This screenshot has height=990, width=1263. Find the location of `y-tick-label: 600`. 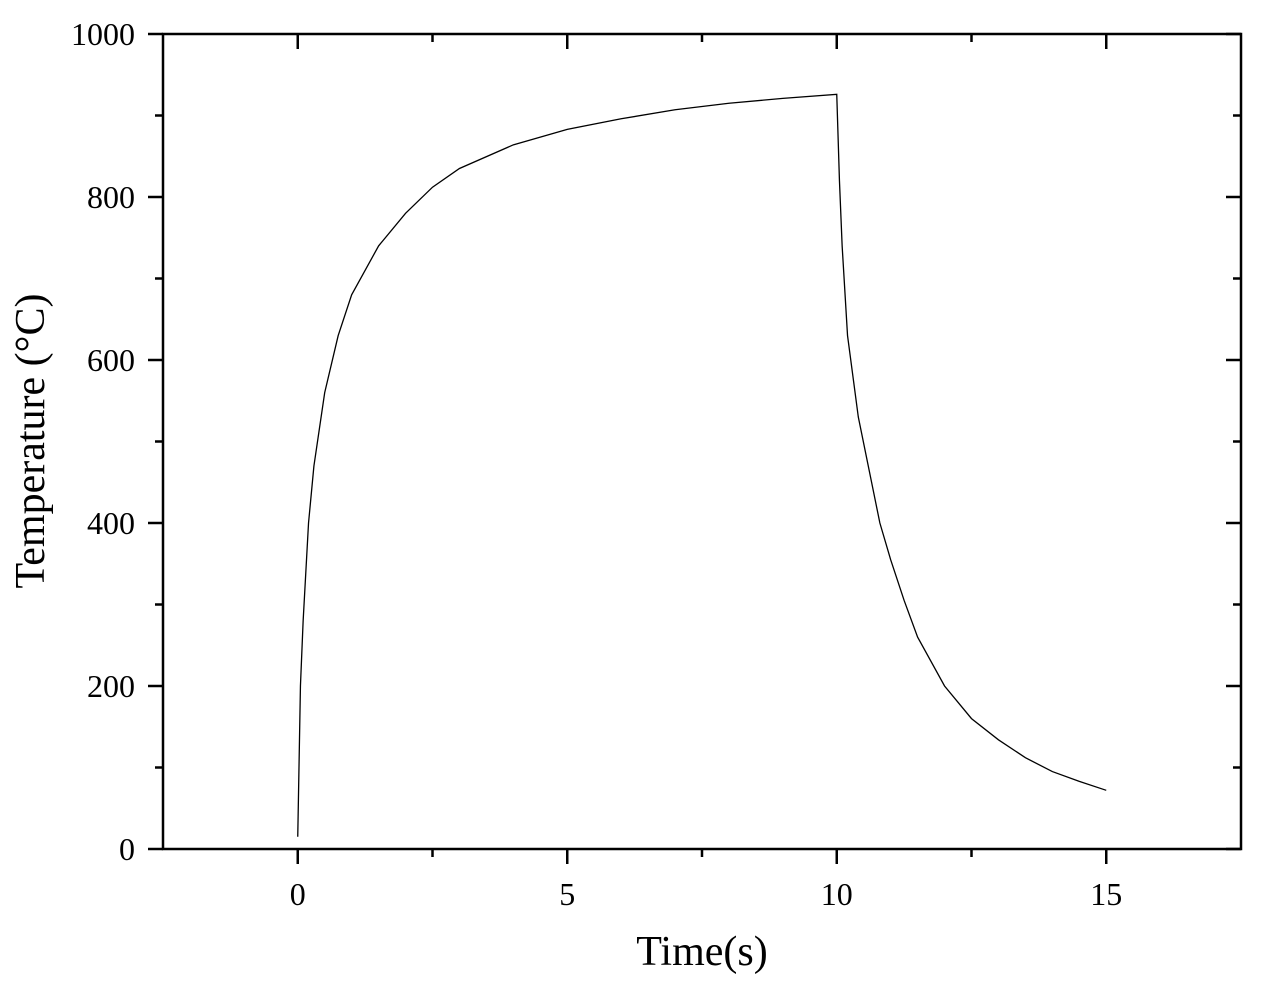

y-tick-label: 600 is located at coordinates (111, 360).